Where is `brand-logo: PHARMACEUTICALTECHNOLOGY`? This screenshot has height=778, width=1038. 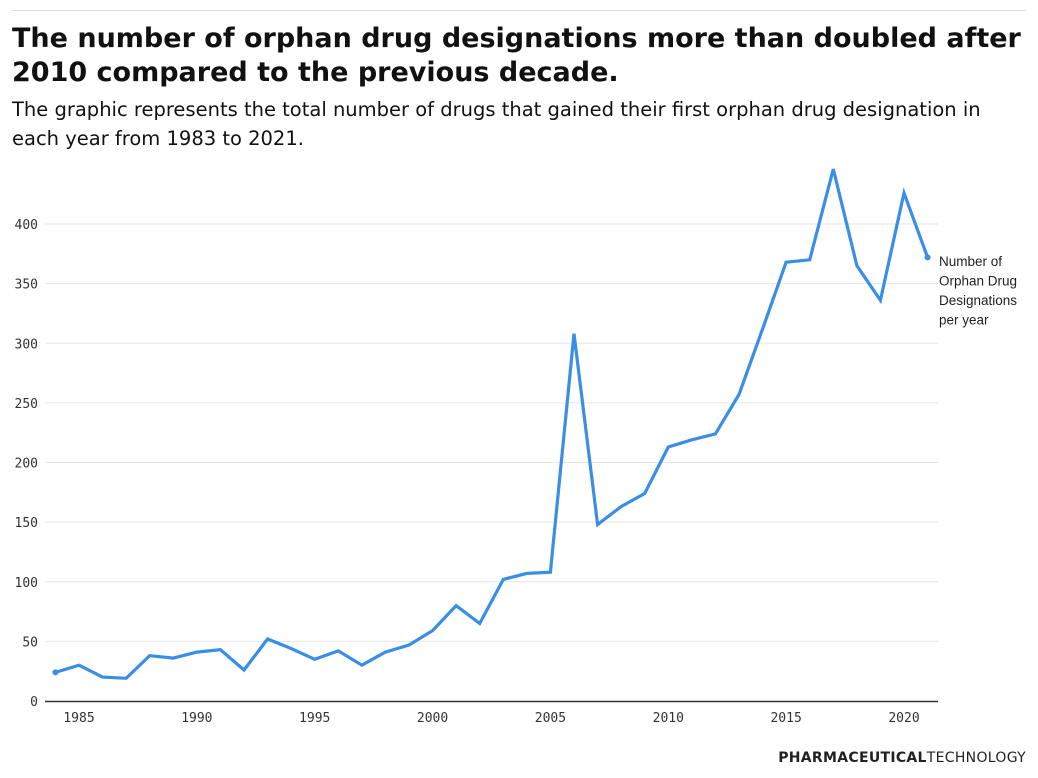
brand-logo: PHARMACEUTICALTECHNOLOGY is located at coordinates (902, 758).